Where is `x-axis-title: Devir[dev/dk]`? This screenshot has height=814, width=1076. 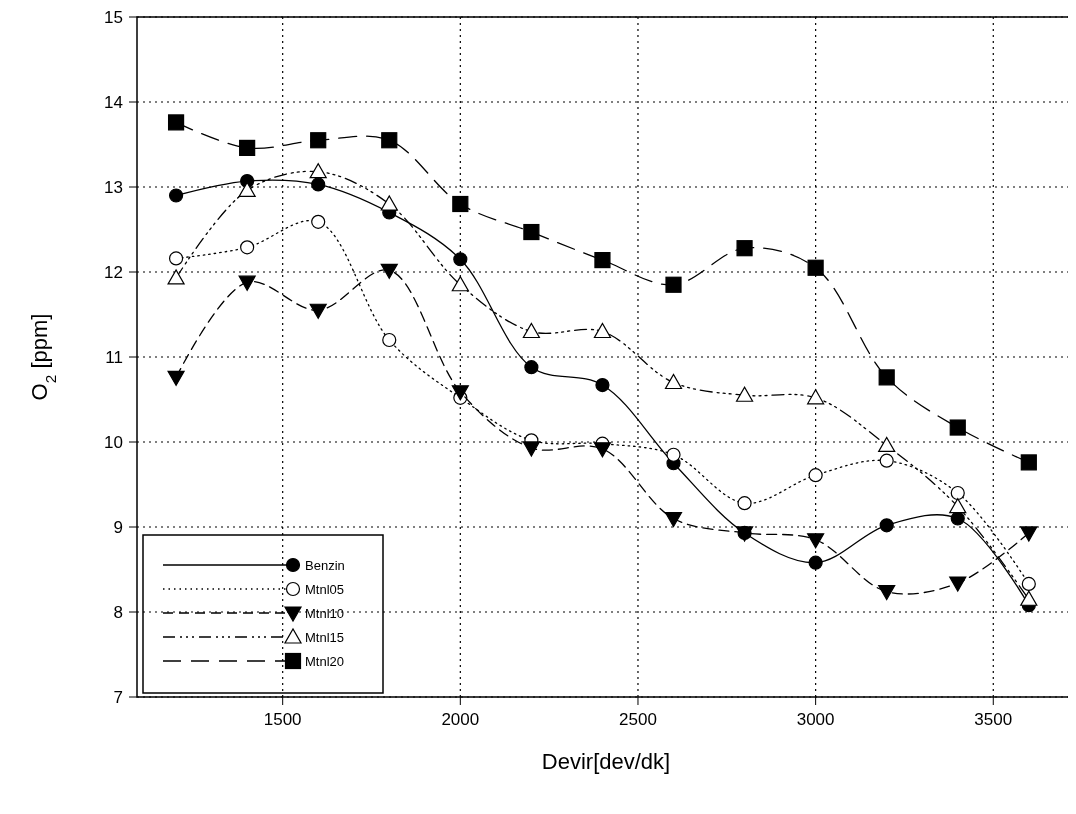 x-axis-title: Devir[dev/dk] is located at coordinates (606, 761).